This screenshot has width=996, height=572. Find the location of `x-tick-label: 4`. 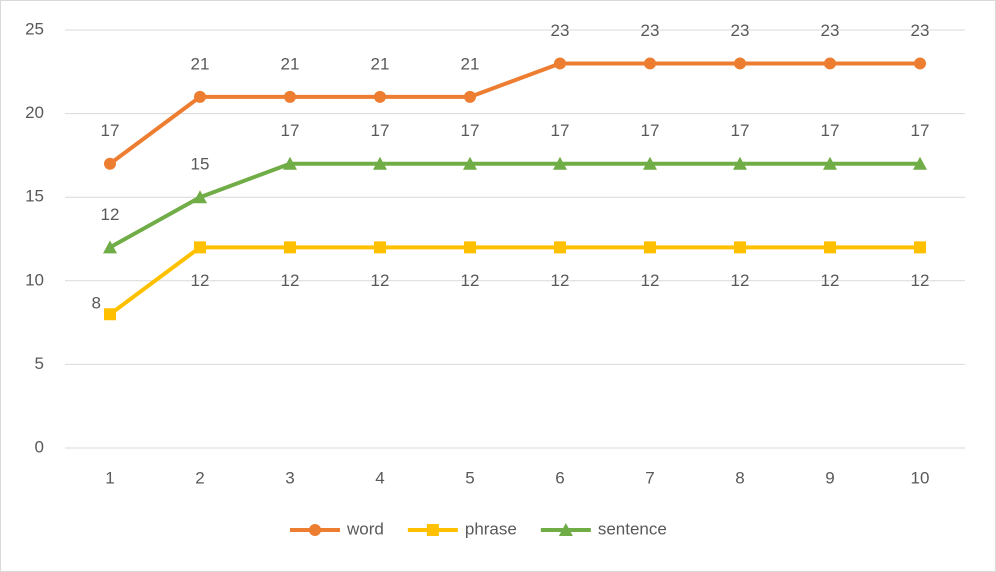

x-tick-label: 4 is located at coordinates (379, 477).